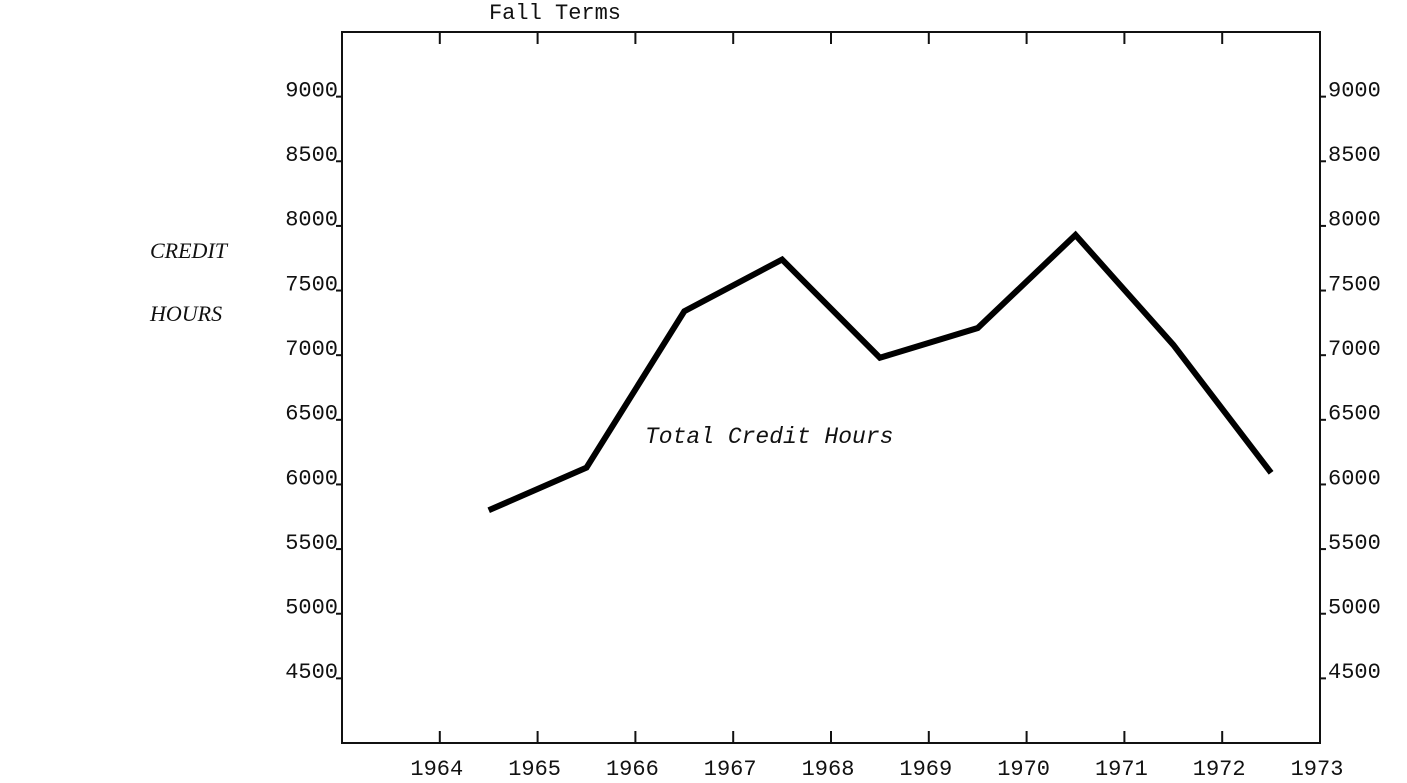 The height and width of the screenshot is (783, 1407). What do you see at coordinates (555, 13) in the screenshot?
I see `chart-title: Fall Terms` at bounding box center [555, 13].